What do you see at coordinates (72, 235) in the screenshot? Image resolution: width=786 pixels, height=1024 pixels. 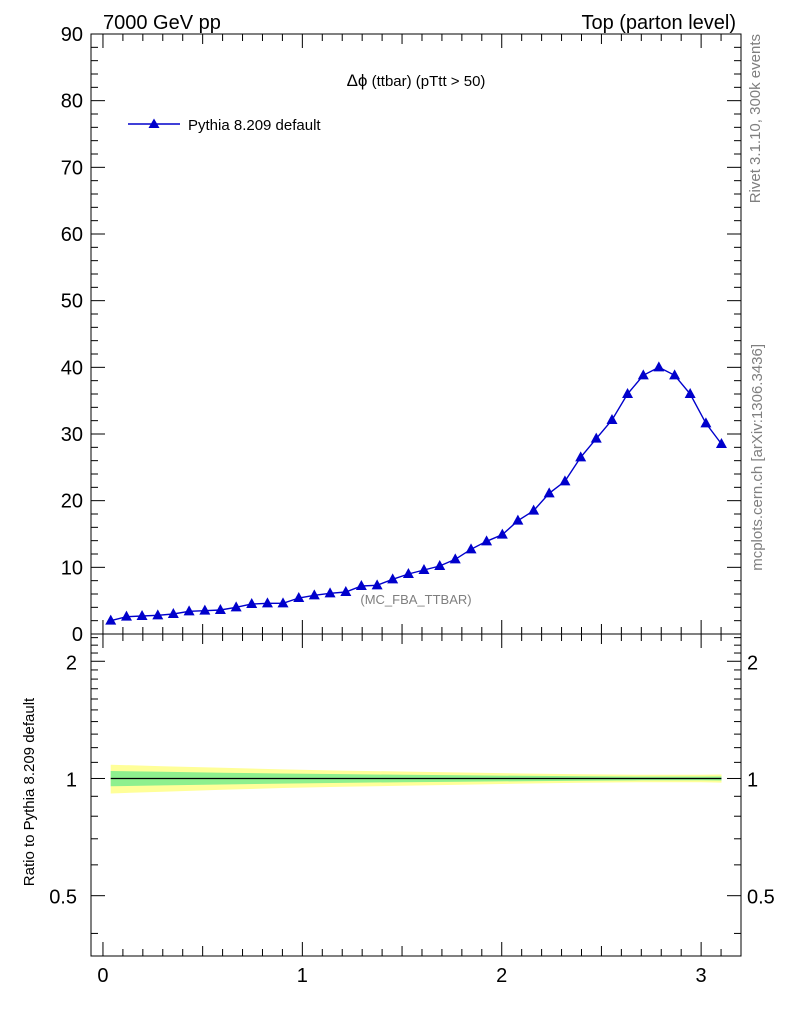 I see `y-tick-label: 60` at bounding box center [72, 235].